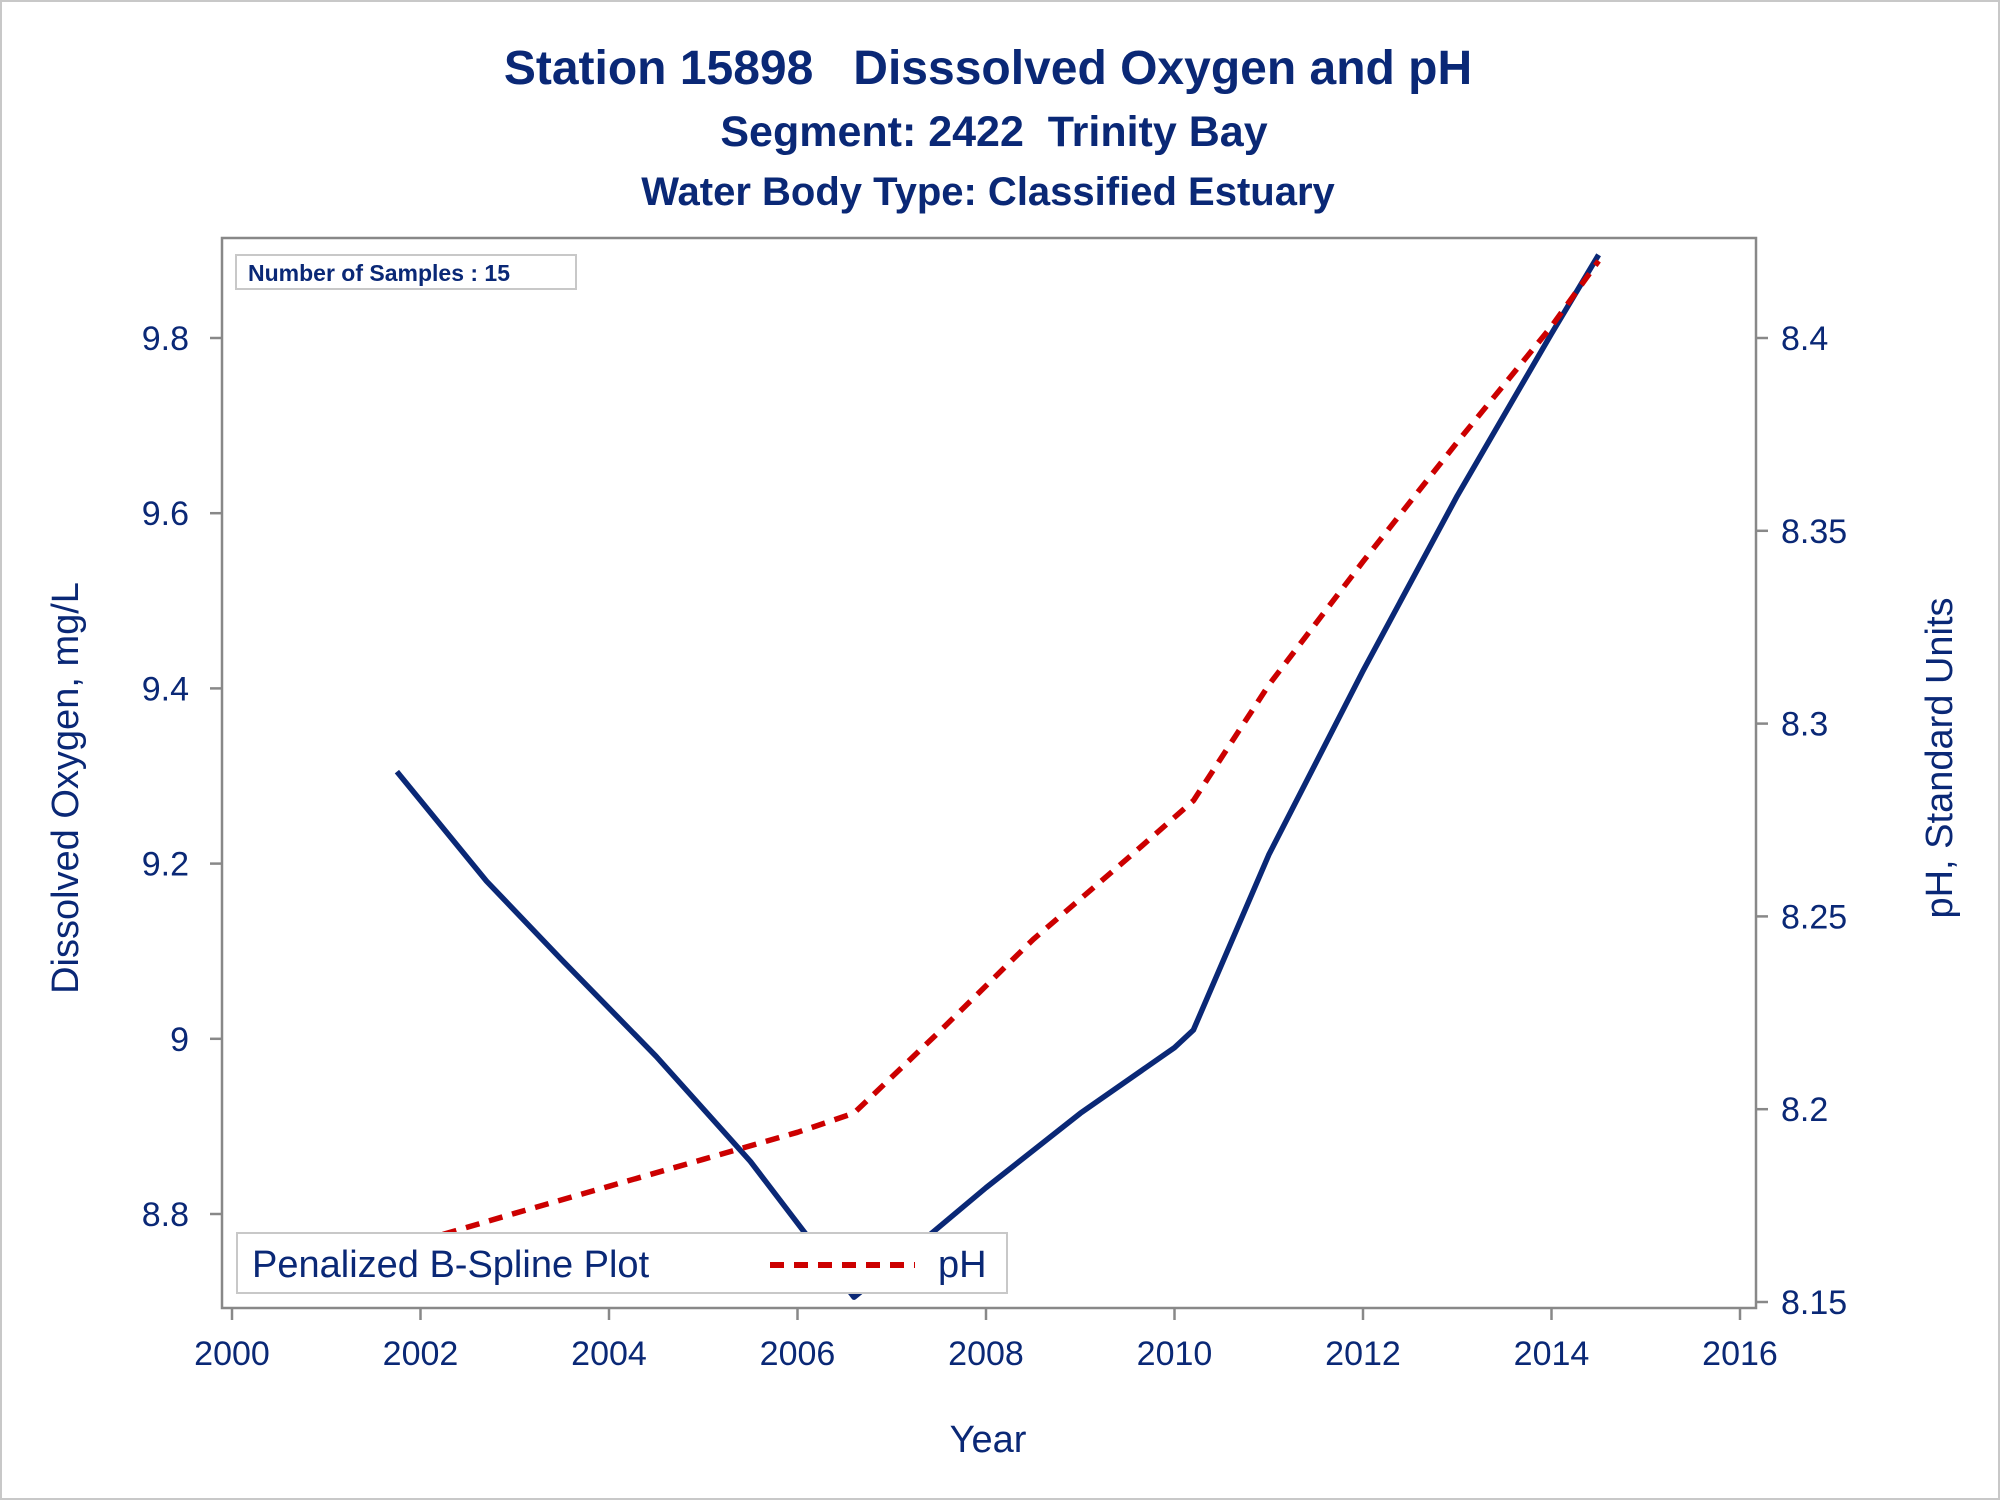 The height and width of the screenshot is (1500, 2000). Describe the element at coordinates (1740, 1354) in the screenshot. I see `x-tick-label: 2016` at that location.